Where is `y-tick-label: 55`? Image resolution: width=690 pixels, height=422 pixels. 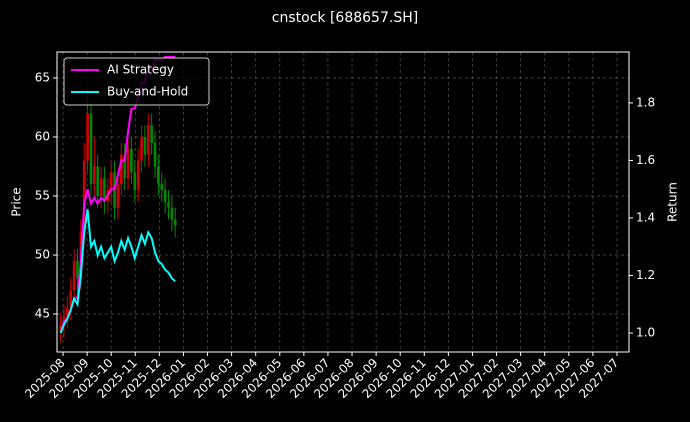
y-tick-label: 55 is located at coordinates (42, 195).